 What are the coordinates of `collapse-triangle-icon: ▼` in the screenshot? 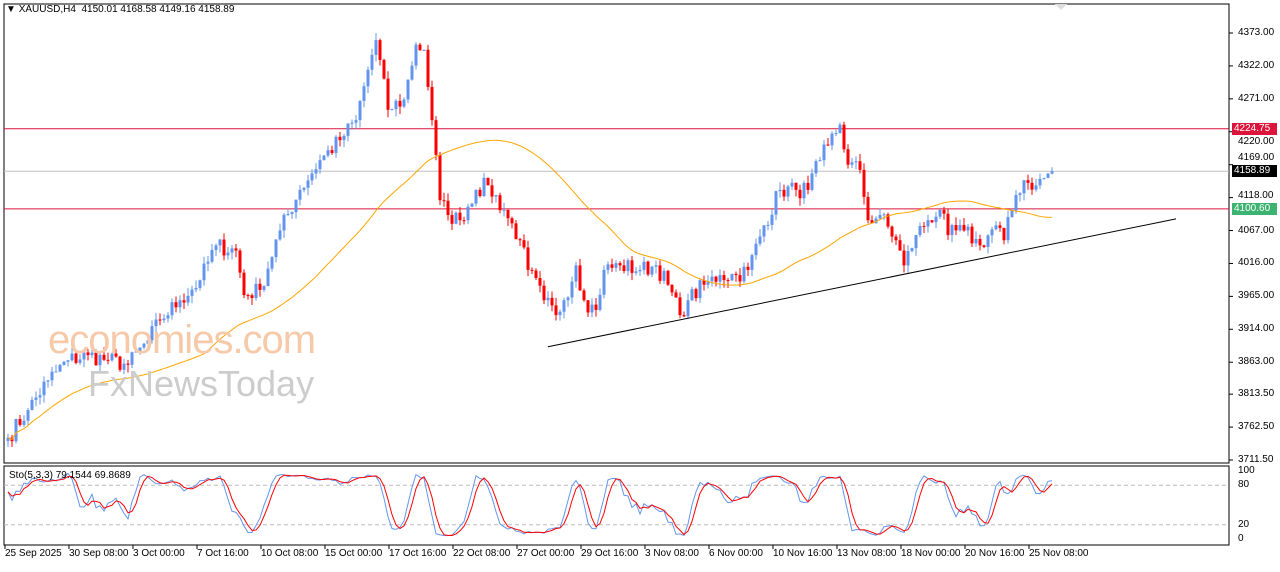 It's located at (12, 9).